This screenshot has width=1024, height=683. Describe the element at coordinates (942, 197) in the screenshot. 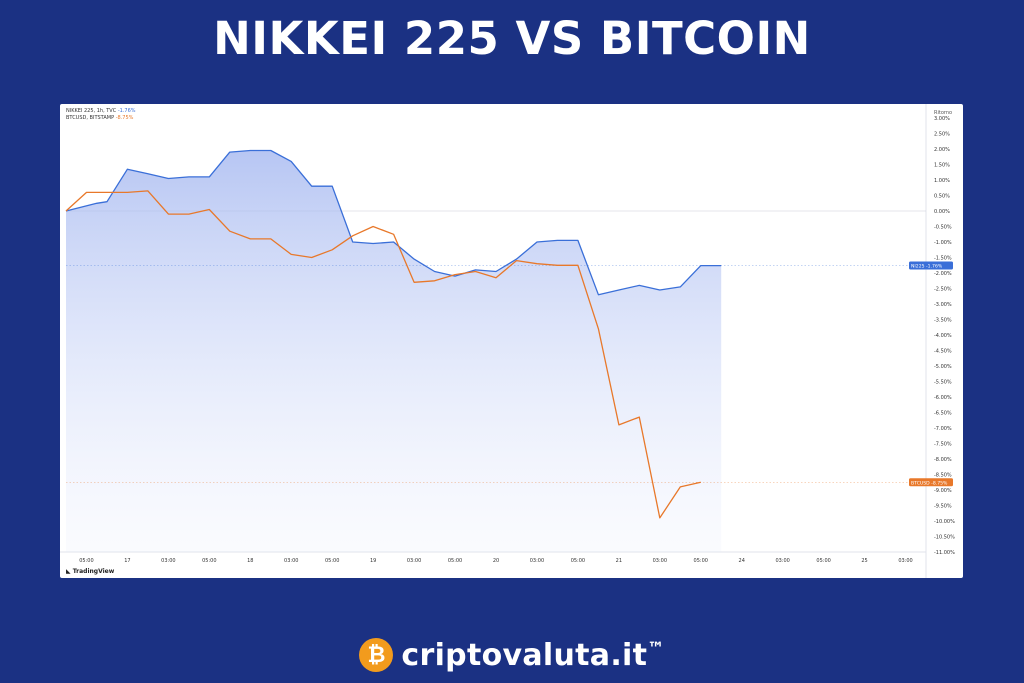

I see `y-tick-label: 0.50%` at that location.